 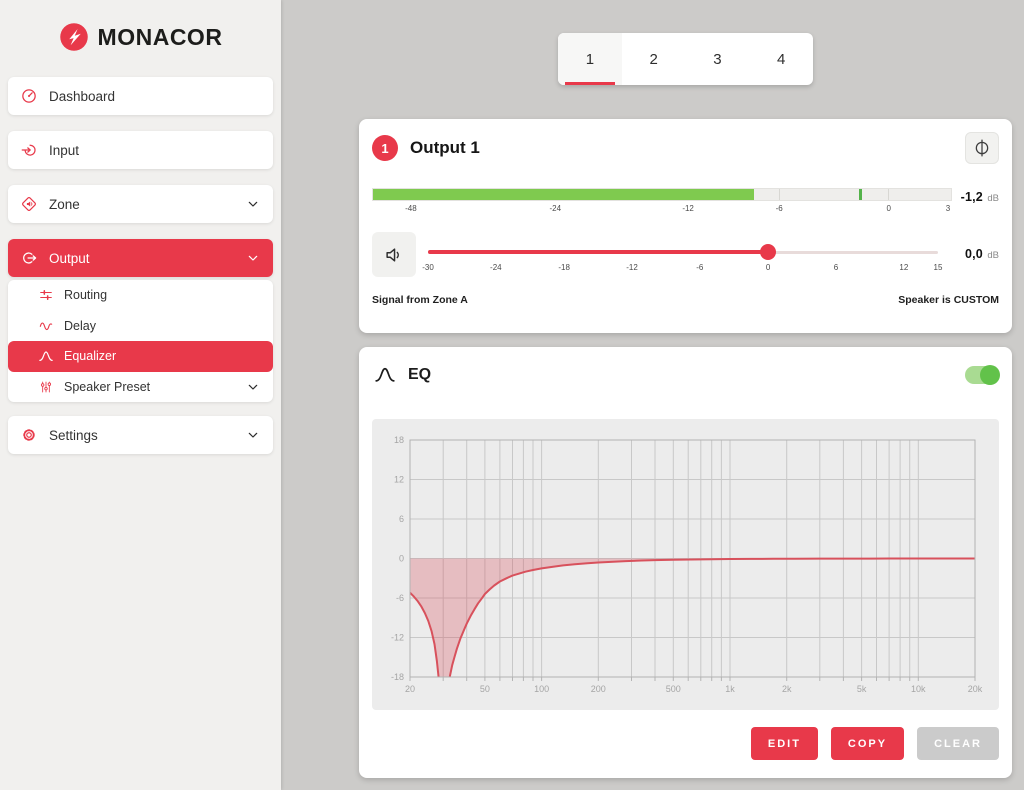 What do you see at coordinates (69, 258) in the screenshot?
I see `sidebar-item-label: Output` at bounding box center [69, 258].